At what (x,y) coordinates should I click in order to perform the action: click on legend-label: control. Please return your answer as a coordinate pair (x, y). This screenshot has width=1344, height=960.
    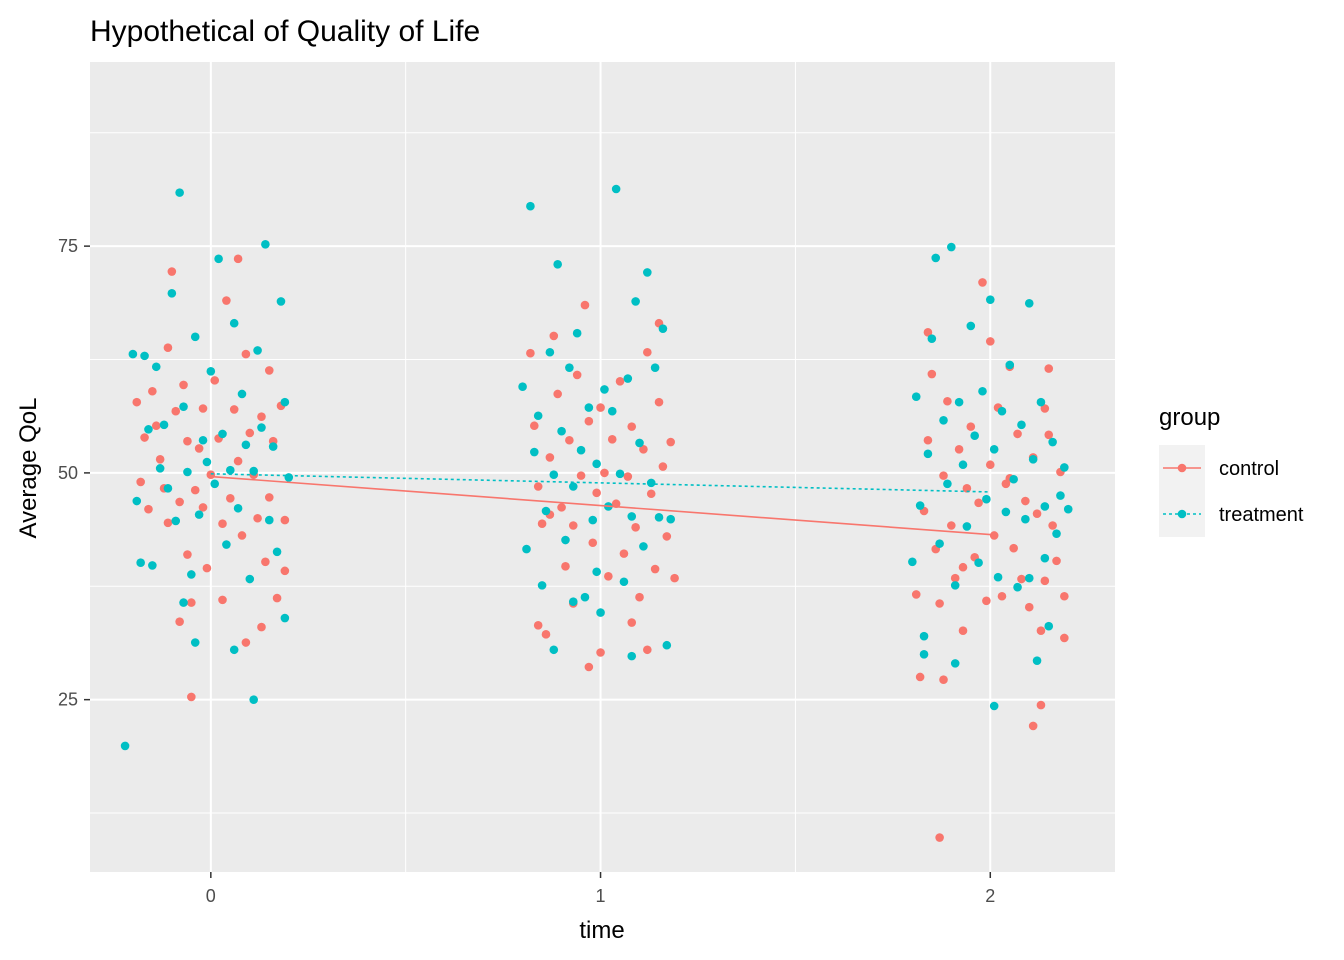
    Looking at the image, I should click on (1249, 469).